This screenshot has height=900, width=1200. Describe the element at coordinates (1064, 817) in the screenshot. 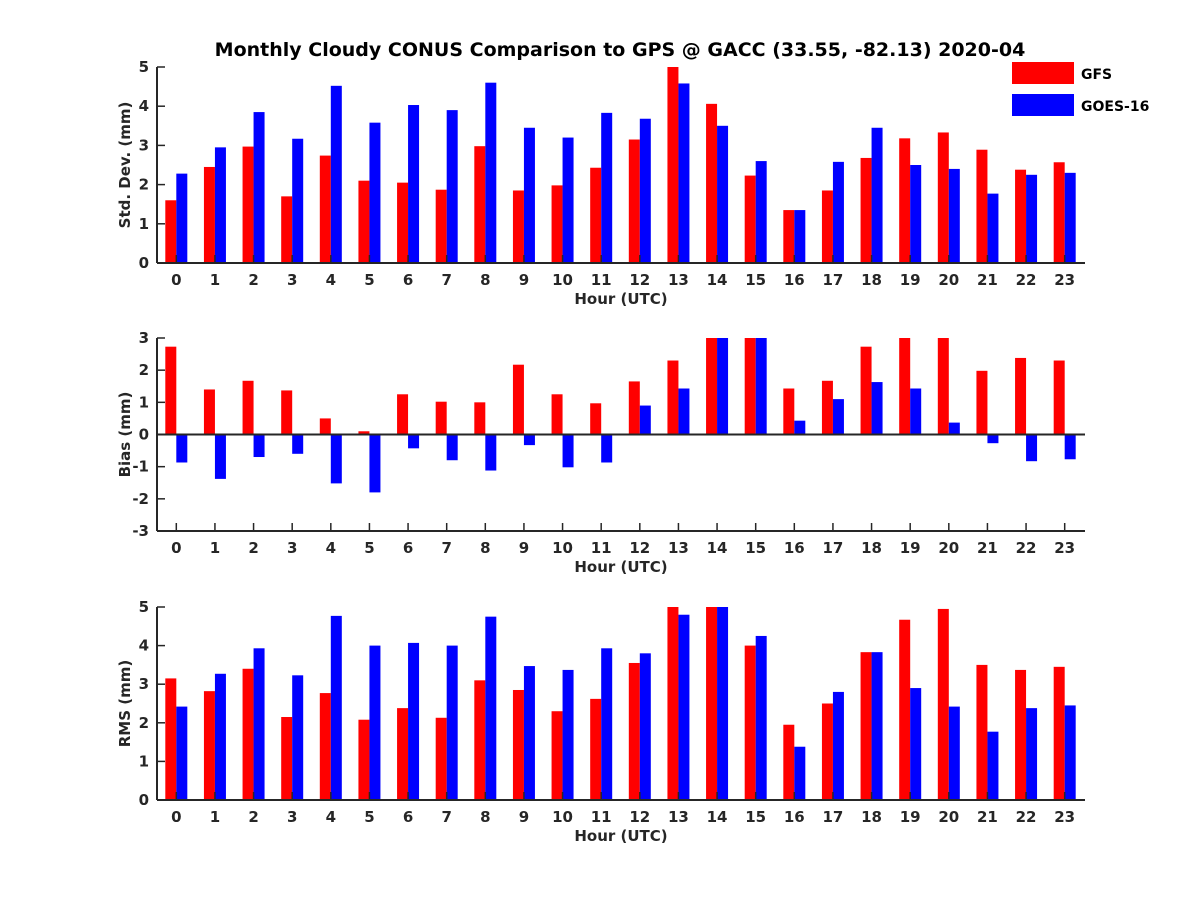

I see `x-tick-label: 23` at that location.